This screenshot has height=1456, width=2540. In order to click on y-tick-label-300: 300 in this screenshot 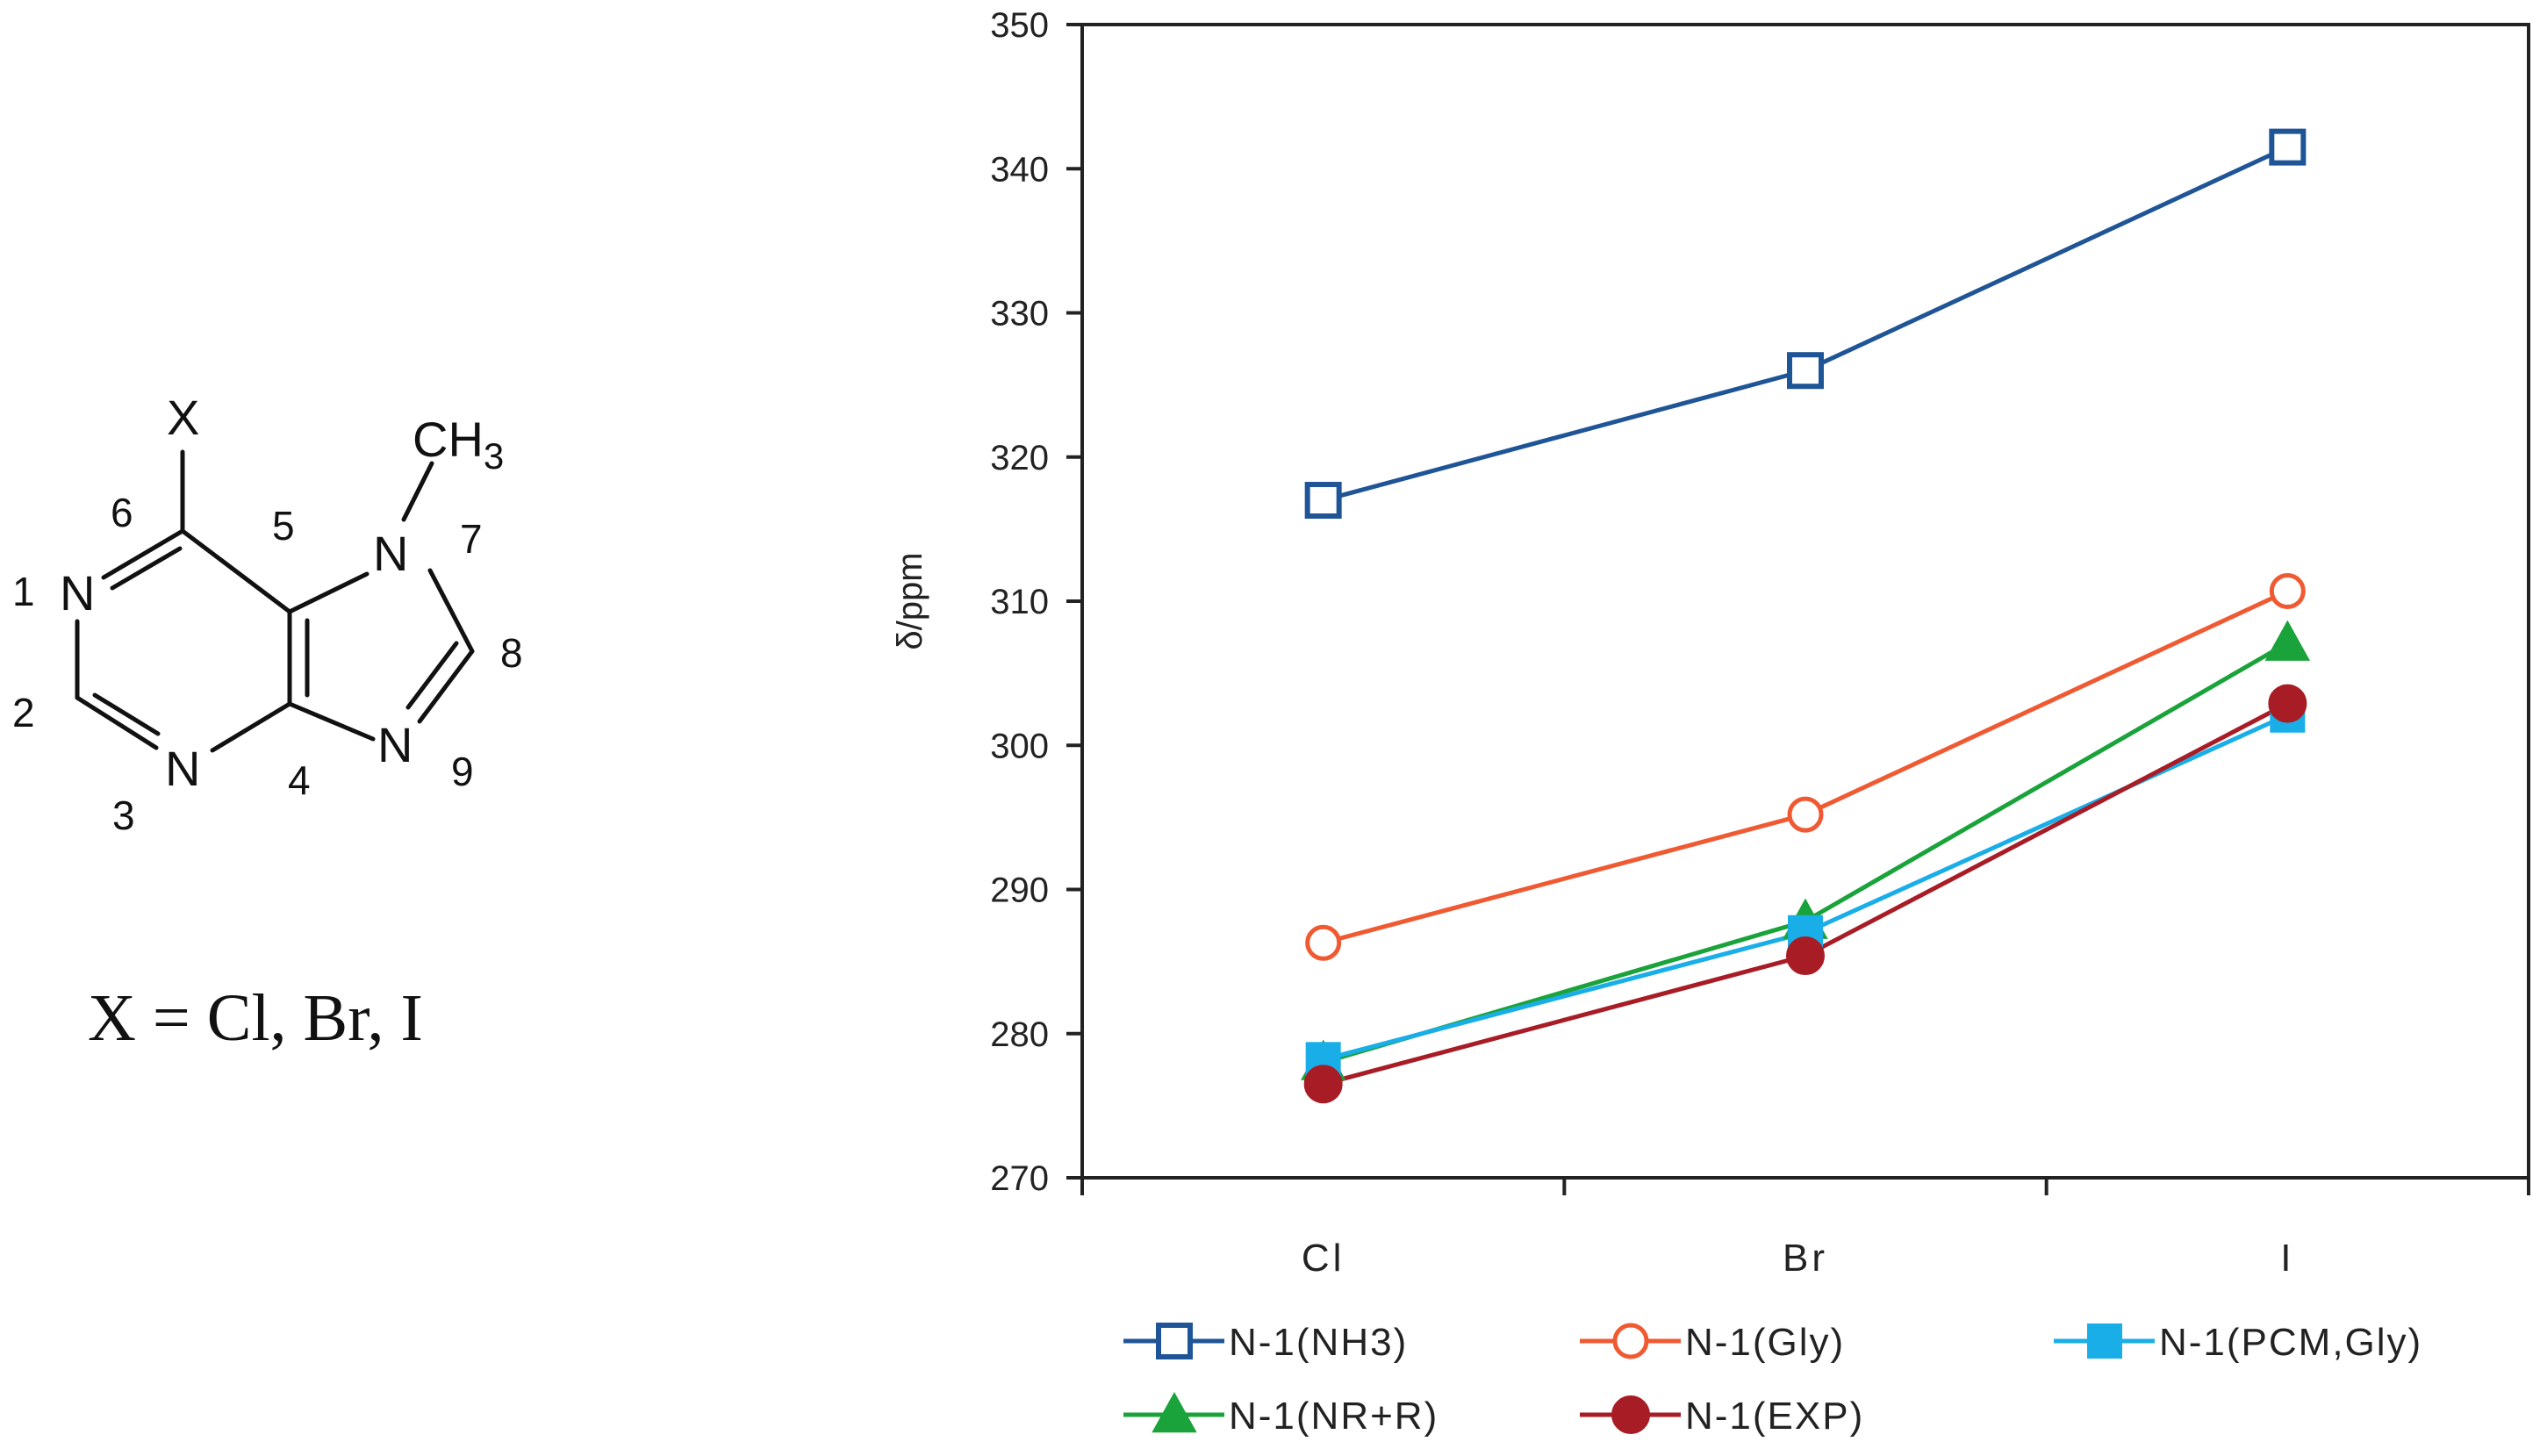, I will do `click(1020, 746)`.